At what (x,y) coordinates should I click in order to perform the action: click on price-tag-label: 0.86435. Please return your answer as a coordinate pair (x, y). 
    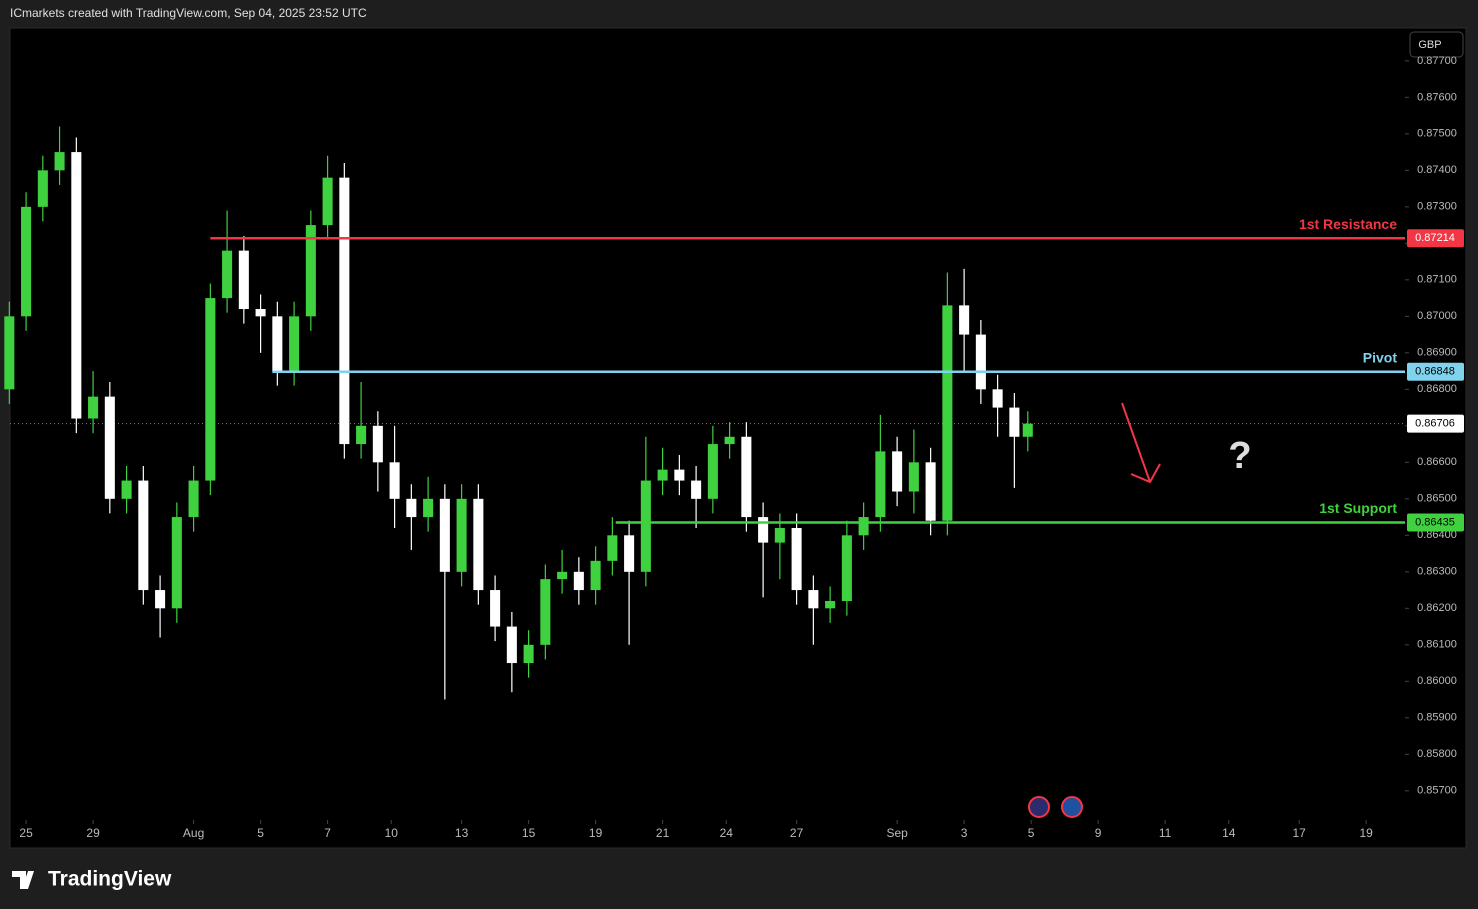
    Looking at the image, I should click on (1435, 522).